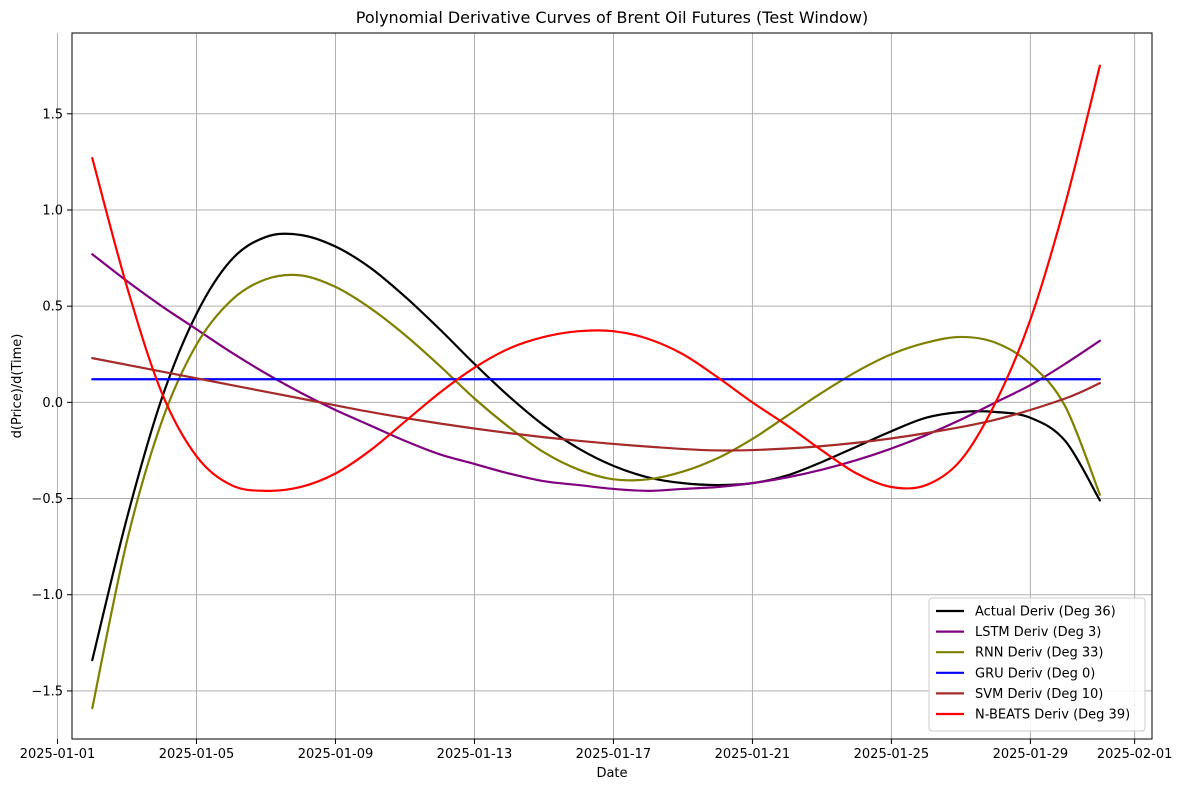 The height and width of the screenshot is (790, 1187). What do you see at coordinates (1039, 653) in the screenshot?
I see `legend-label: RNN Deriv (Deg 33)` at bounding box center [1039, 653].